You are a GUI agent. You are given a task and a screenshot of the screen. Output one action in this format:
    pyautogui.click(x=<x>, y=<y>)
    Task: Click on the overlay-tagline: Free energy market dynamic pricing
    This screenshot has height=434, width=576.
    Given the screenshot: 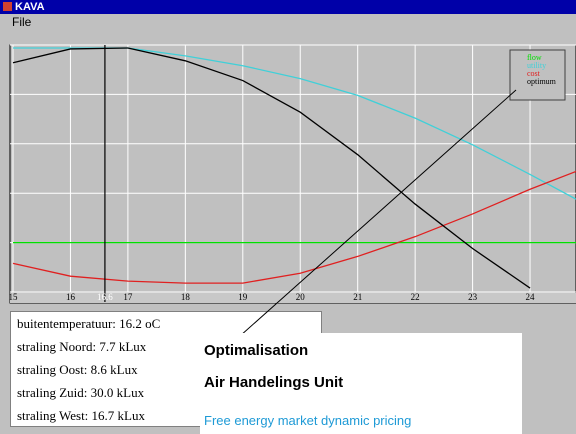 What is the action you would take?
    pyautogui.click(x=308, y=420)
    